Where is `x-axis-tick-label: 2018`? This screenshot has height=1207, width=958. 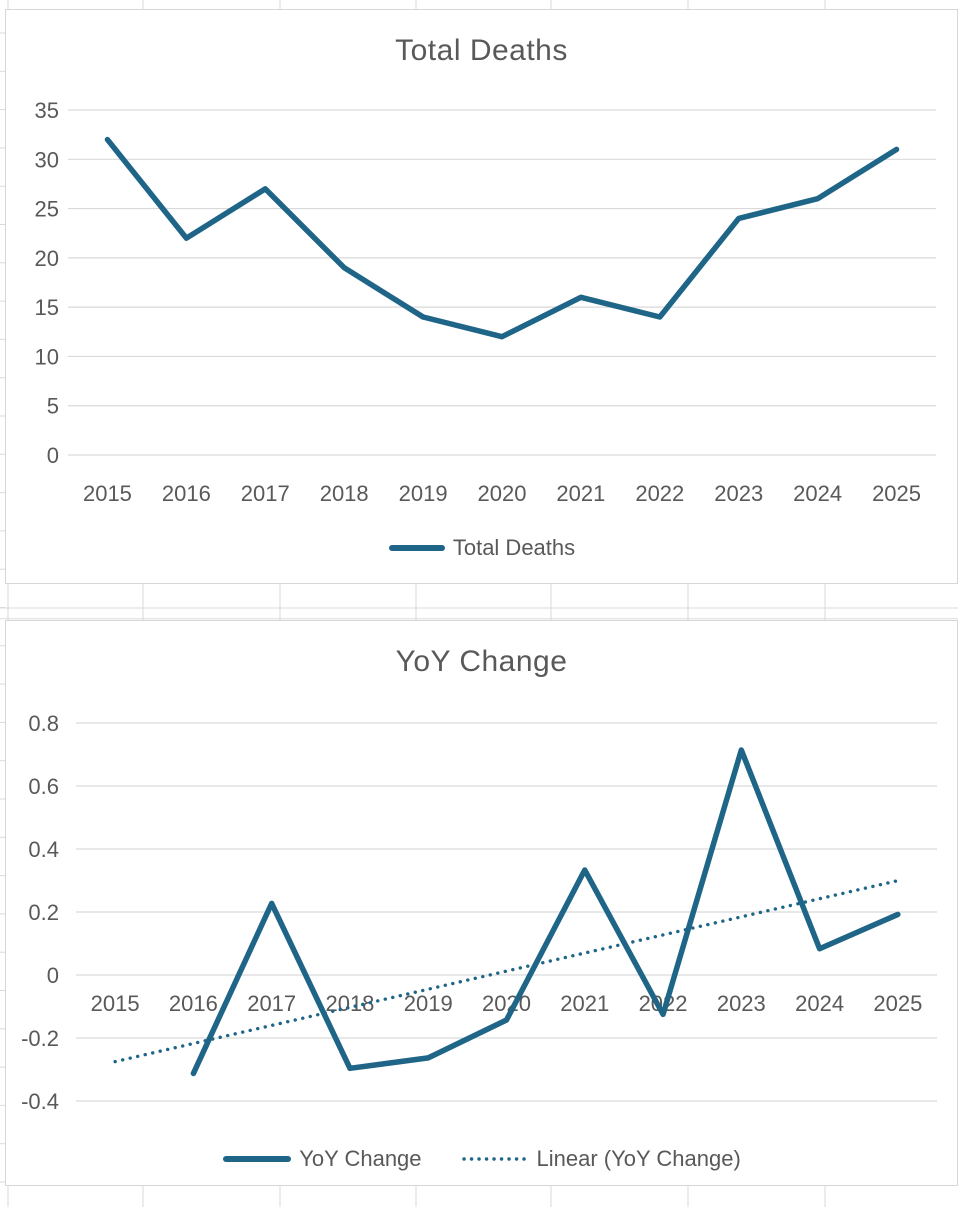 x-axis-tick-label: 2018 is located at coordinates (344, 493).